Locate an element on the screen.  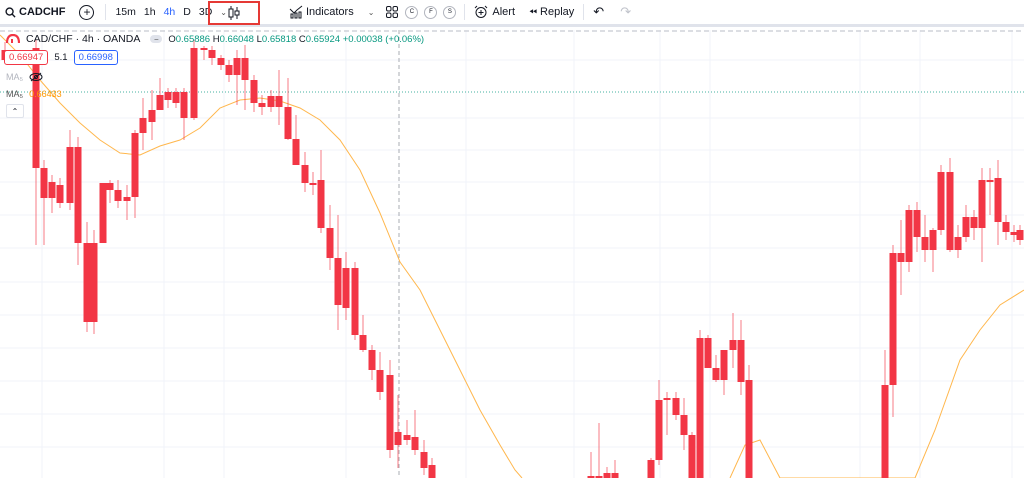
candlestick-icon is located at coordinates (234, 13).